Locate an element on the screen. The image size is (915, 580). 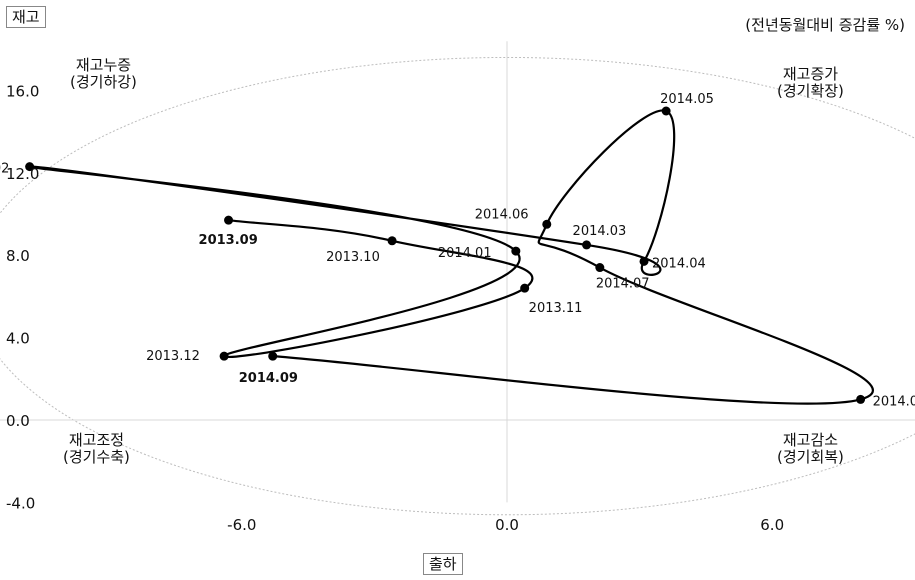
y-tick-label: 4.0 is located at coordinates (18, 339).